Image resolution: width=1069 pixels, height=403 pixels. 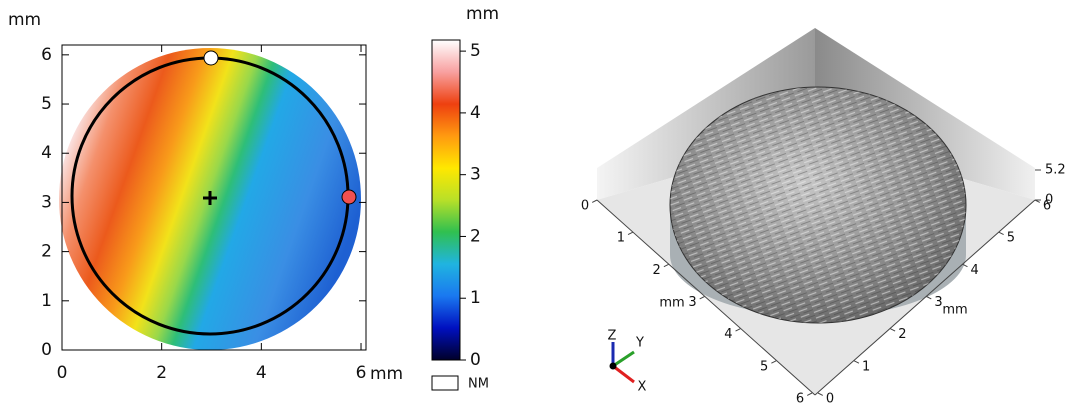 What do you see at coordinates (482, 14) in the screenshot?
I see `colorbar-label: mm` at bounding box center [482, 14].